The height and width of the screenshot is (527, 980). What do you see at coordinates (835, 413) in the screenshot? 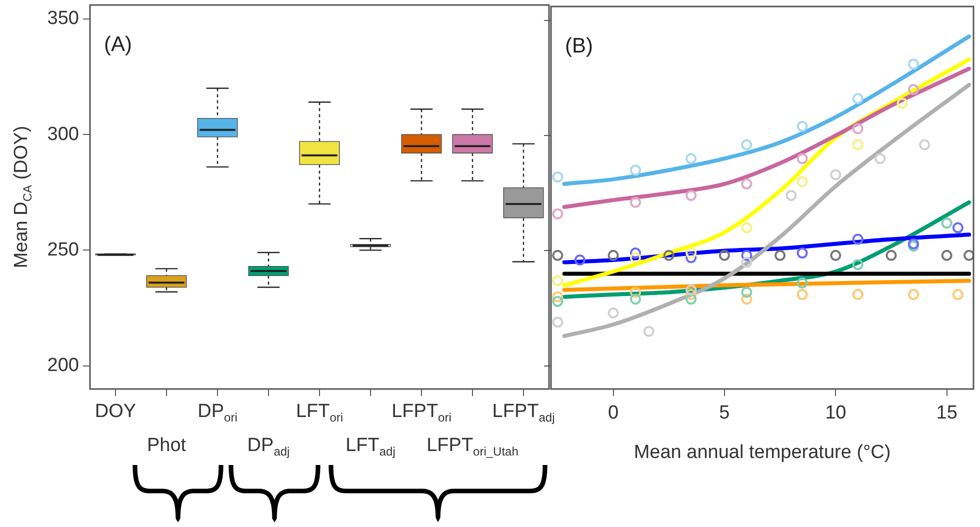
I see `x-tick-label: 10` at bounding box center [835, 413].